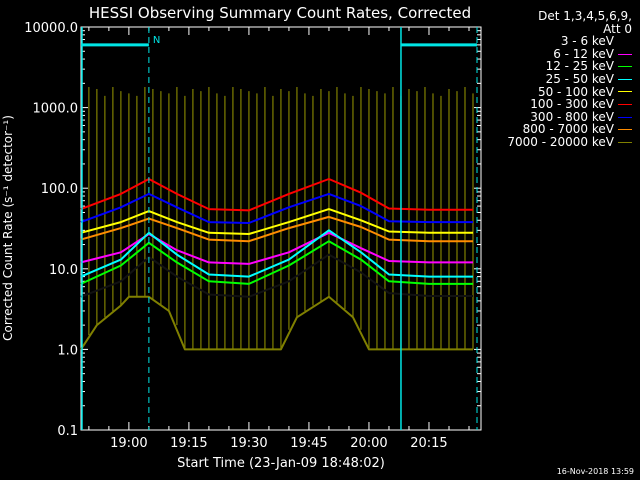  What do you see at coordinates (579, 78) in the screenshot?
I see `legend-label: 25 - 50 keV` at bounding box center [579, 78].